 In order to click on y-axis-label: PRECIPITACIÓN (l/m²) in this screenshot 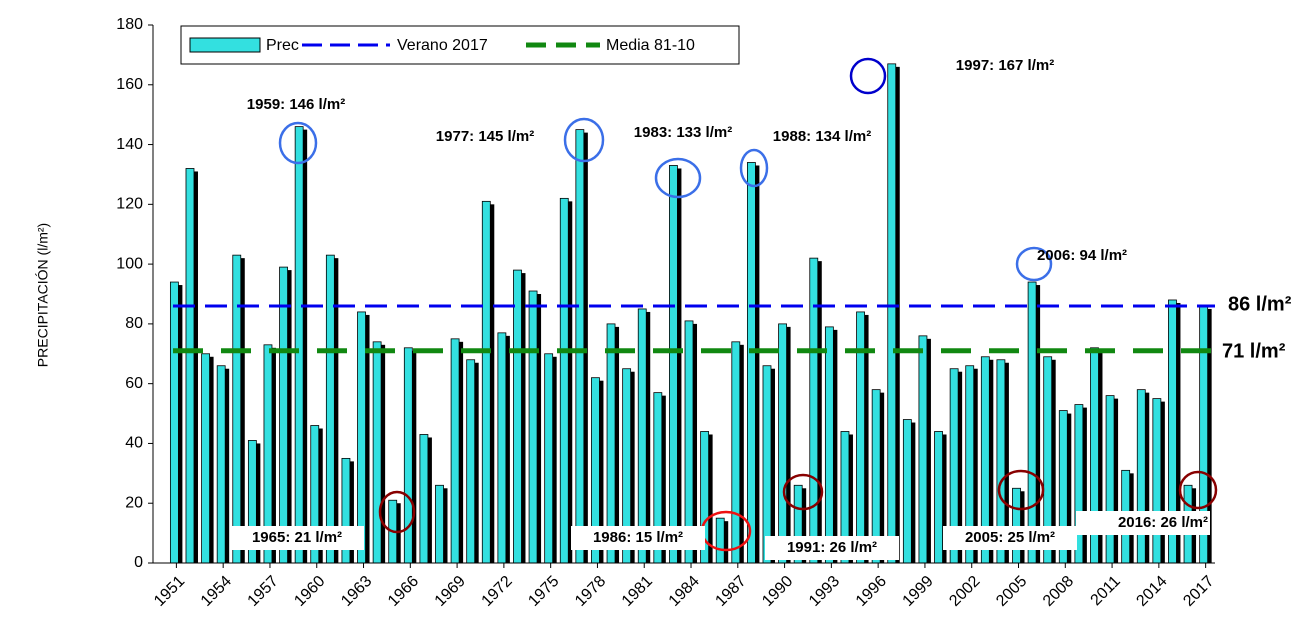, I will do `click(43, 295)`.